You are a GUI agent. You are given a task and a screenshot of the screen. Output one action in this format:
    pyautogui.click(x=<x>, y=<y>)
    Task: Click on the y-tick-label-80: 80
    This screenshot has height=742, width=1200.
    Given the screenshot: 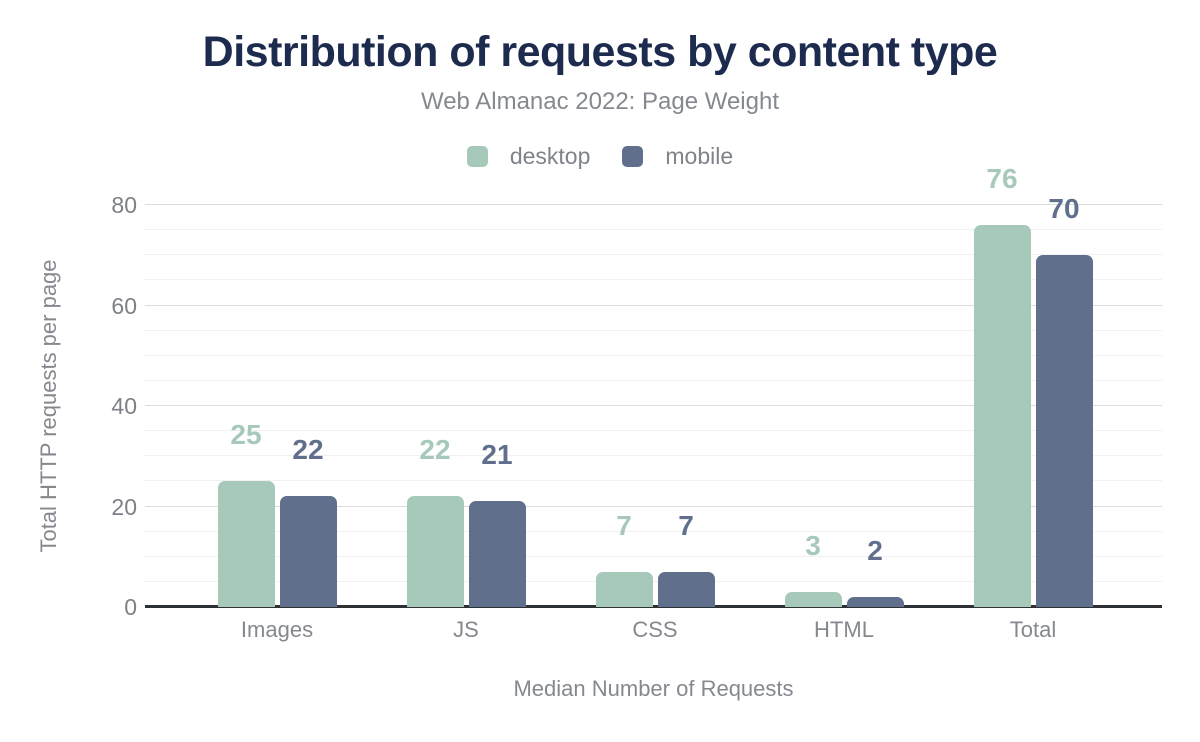 What is the action you would take?
    pyautogui.click(x=124, y=205)
    